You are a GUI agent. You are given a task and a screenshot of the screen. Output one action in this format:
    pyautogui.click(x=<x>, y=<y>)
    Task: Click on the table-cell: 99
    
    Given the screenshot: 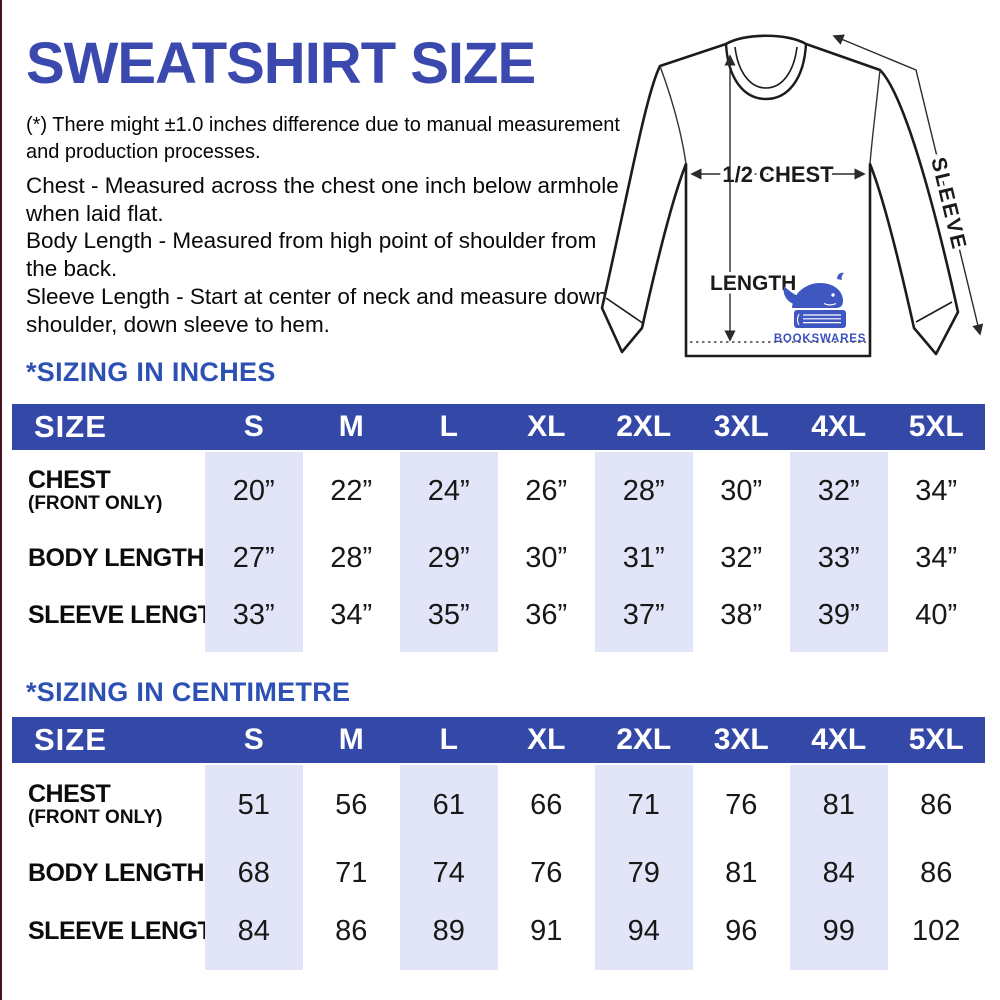 What is the action you would take?
    pyautogui.click(x=839, y=931)
    